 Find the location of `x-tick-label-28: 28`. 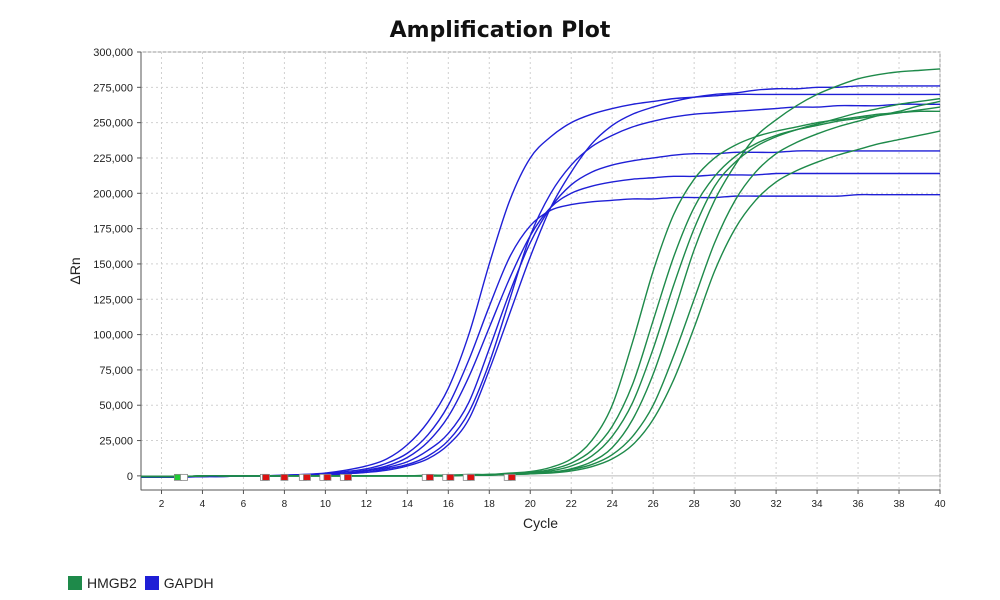

x-tick-label-28: 28 is located at coordinates (695, 504).